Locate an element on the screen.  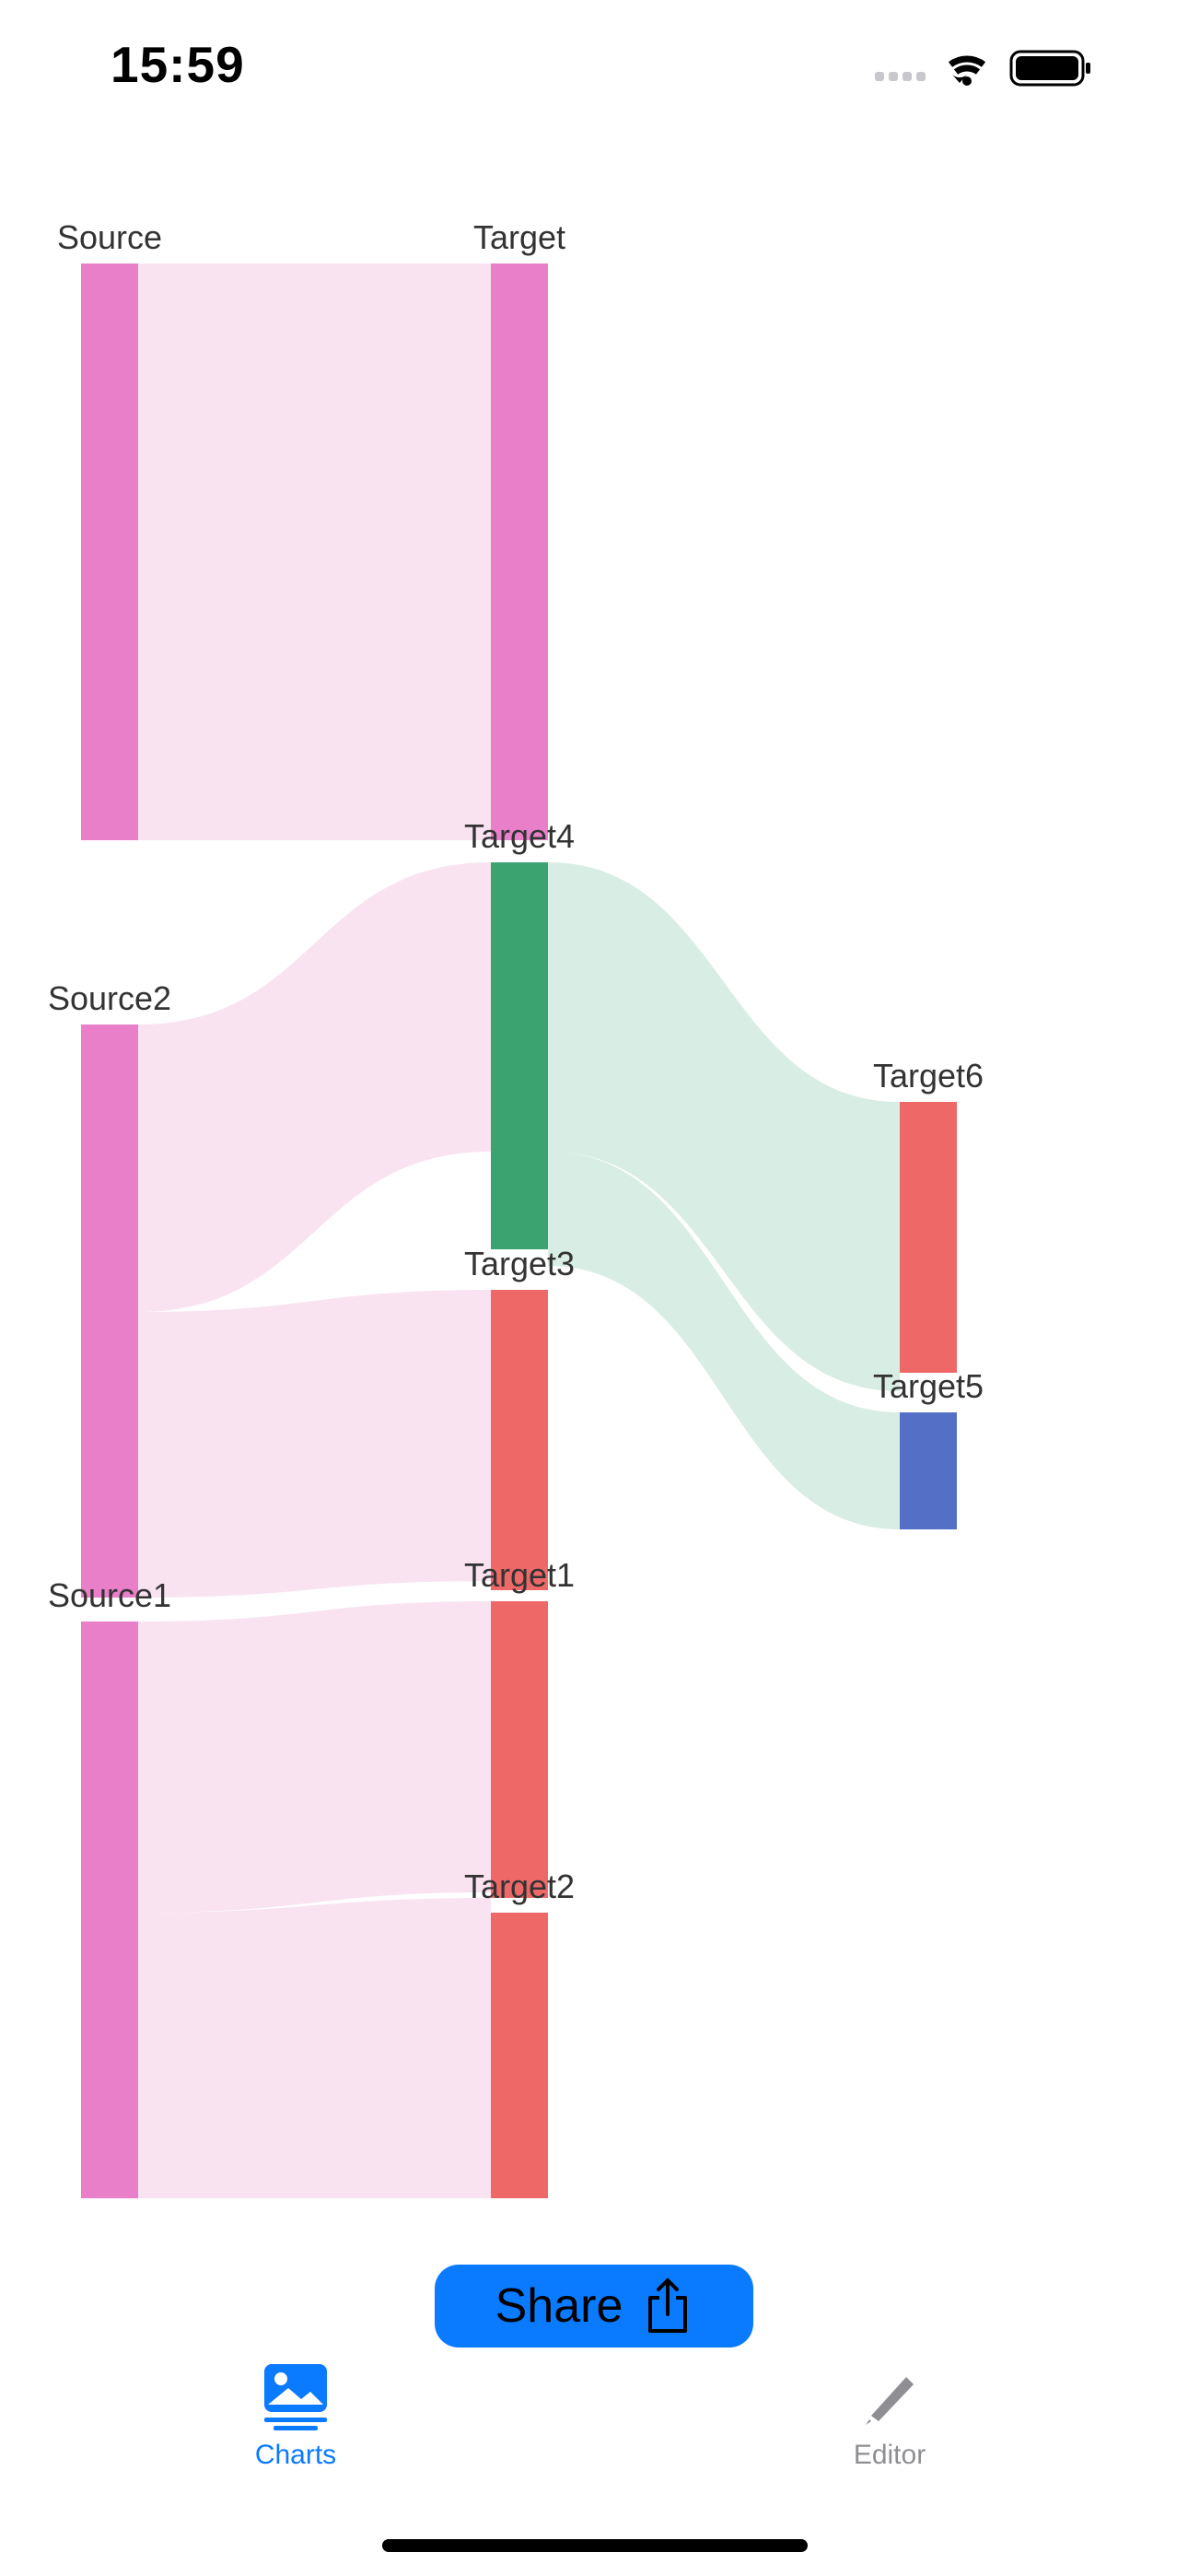
link-source2-target3 is located at coordinates (314, 1444).